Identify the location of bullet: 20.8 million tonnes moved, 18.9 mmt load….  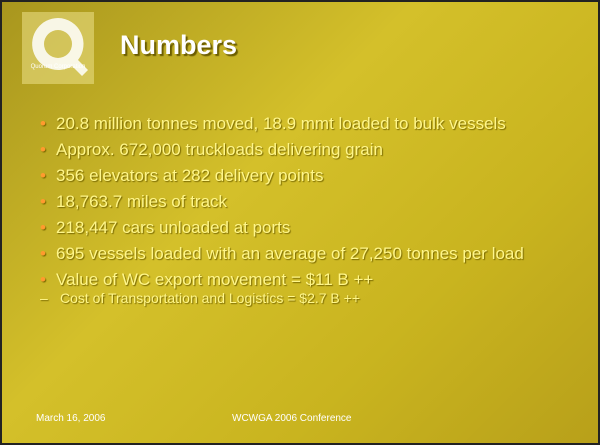
(310, 124).